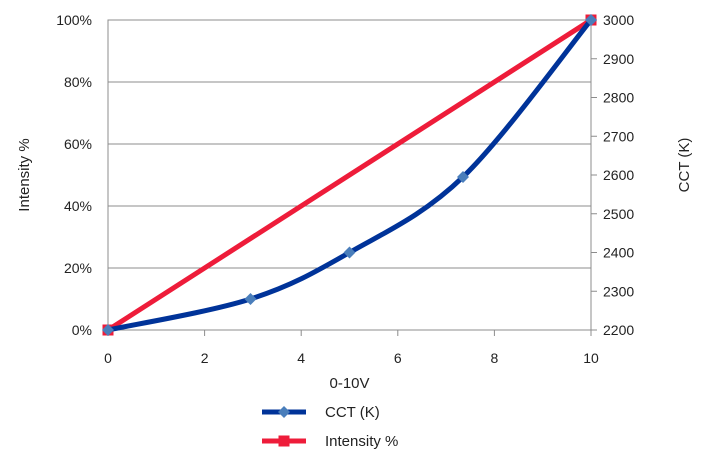 Image resolution: width=702 pixels, height=456 pixels. I want to click on left-axis-title: Intensity %, so click(24, 174).